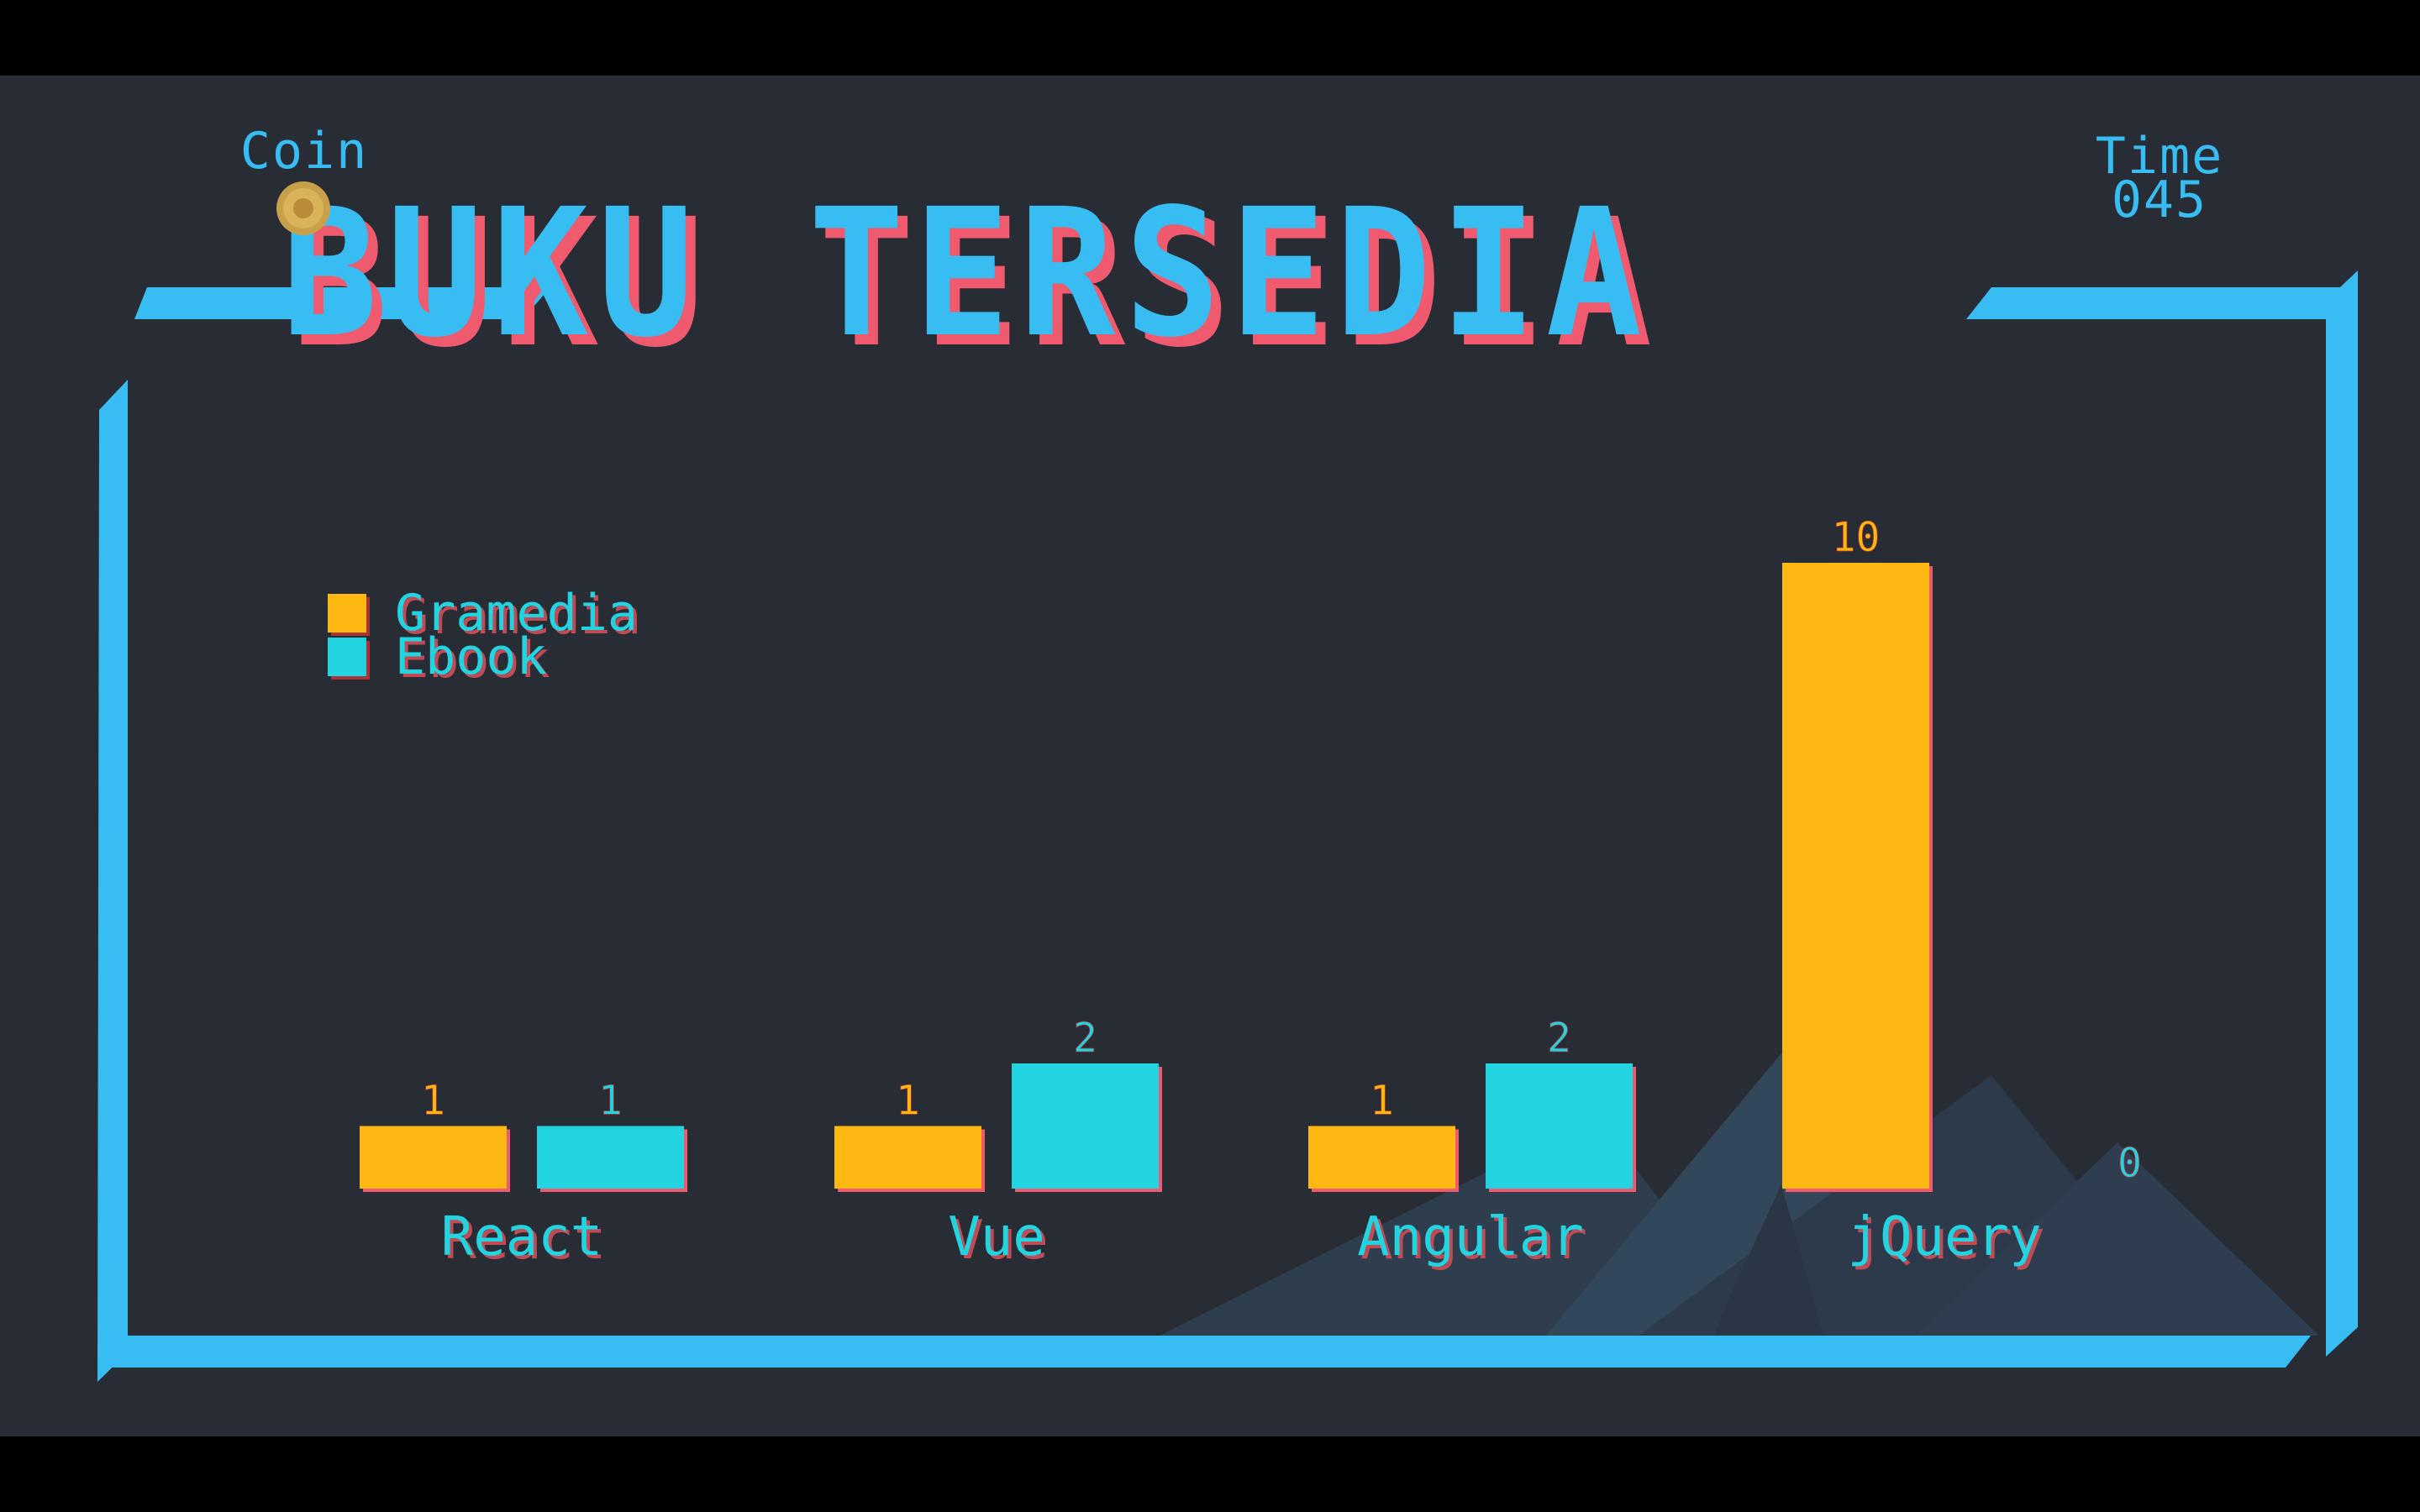 The width and height of the screenshot is (2420, 1512). What do you see at coordinates (1085, 1038) in the screenshot?
I see `value-label-ebook-vue: 2` at bounding box center [1085, 1038].